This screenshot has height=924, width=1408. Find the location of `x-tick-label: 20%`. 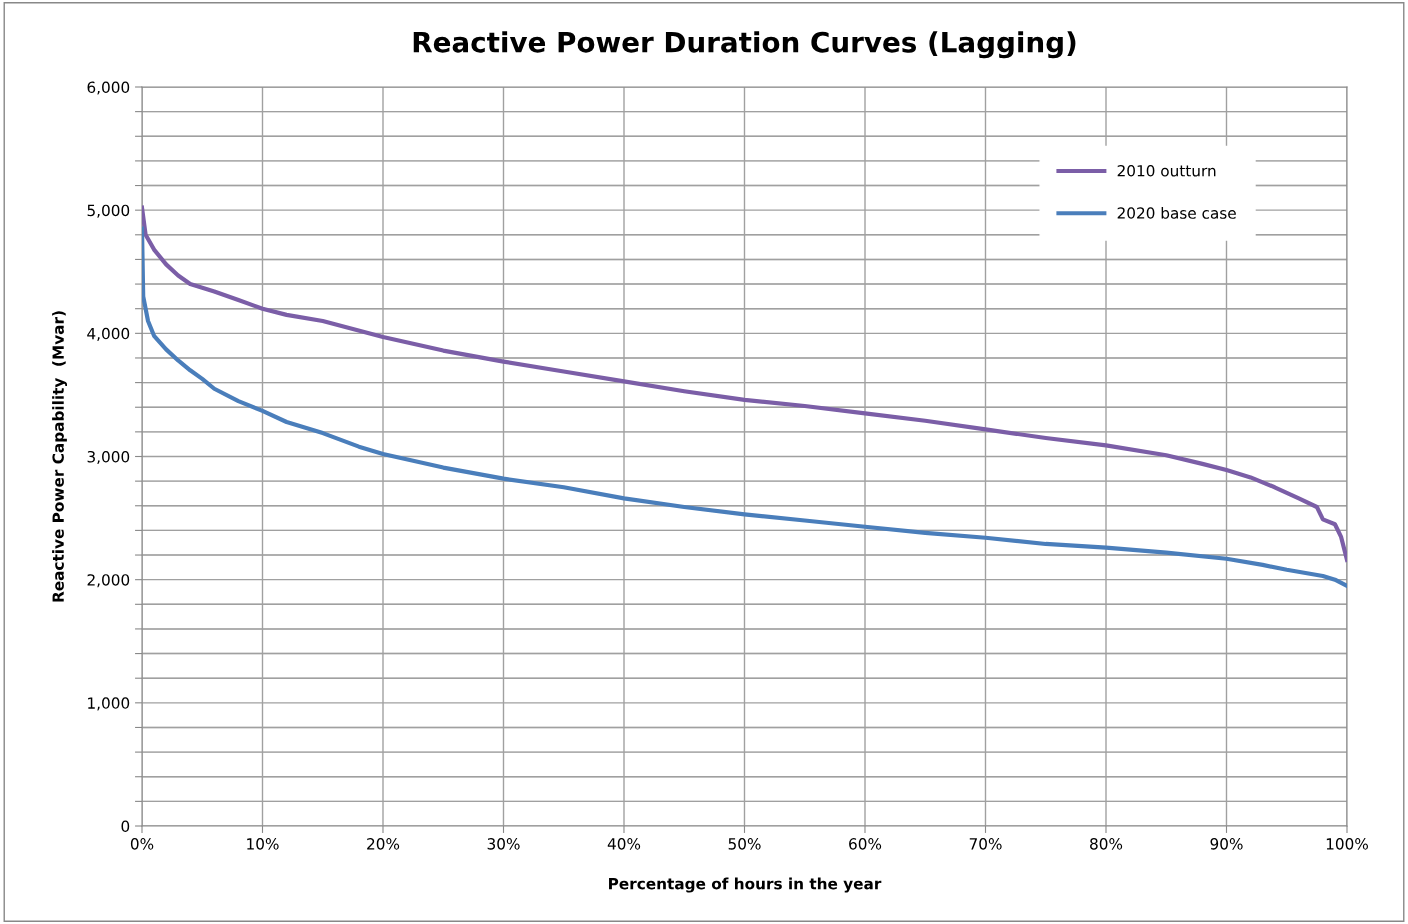

x-tick-label: 20% is located at coordinates (383, 844).